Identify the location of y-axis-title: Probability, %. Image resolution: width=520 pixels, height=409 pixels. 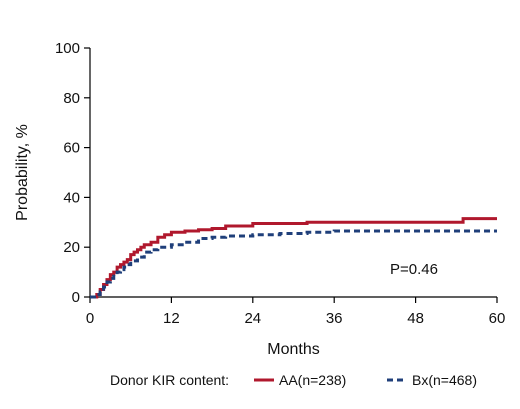
(22, 172).